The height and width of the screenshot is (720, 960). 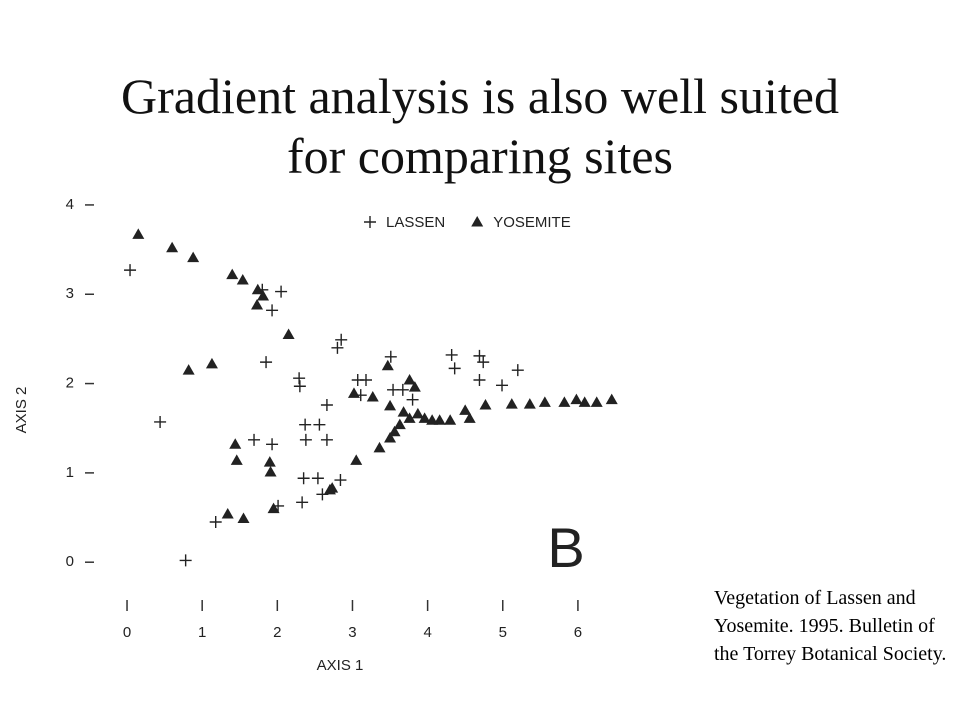 I want to click on y-tick-label: 4, so click(x=70, y=204).